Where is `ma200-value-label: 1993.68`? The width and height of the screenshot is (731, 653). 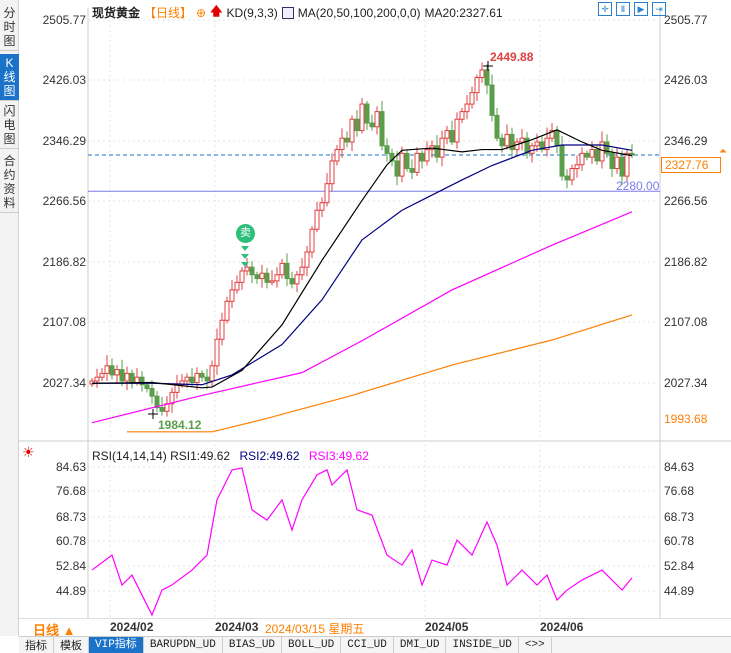
ma200-value-label: 1993.68 is located at coordinates (686, 419).